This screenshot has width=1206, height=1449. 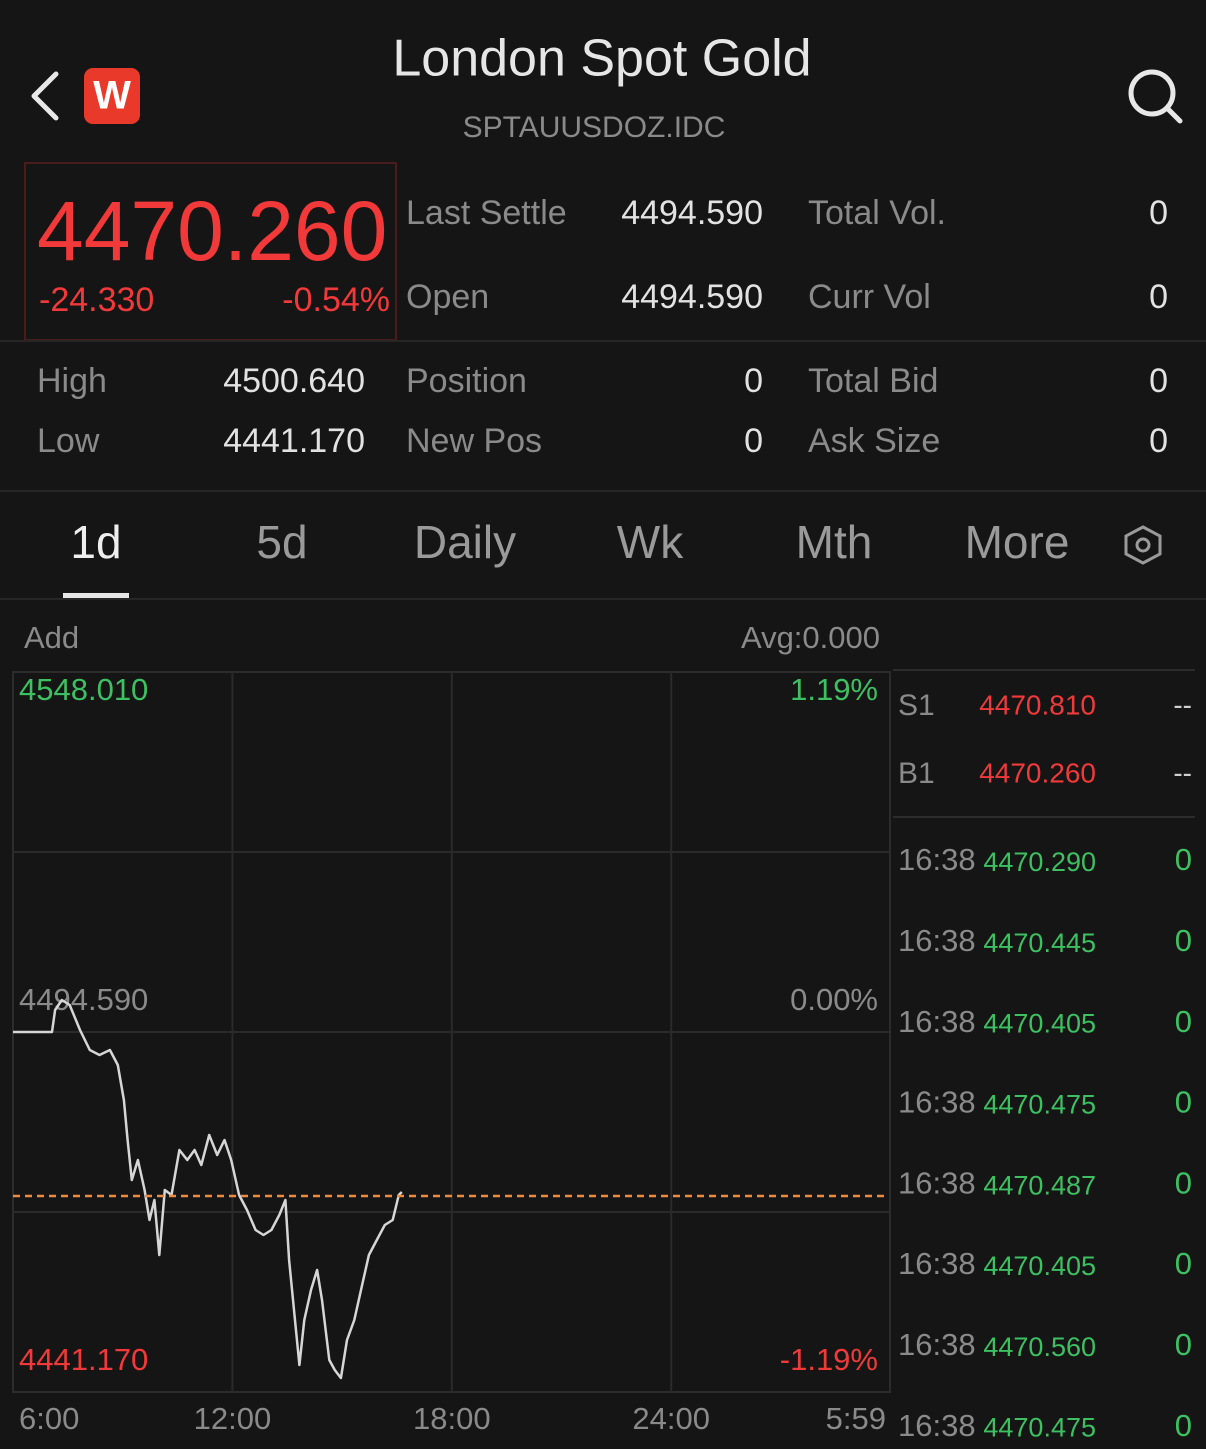 What do you see at coordinates (72, 381) in the screenshot?
I see `stat-label: High` at bounding box center [72, 381].